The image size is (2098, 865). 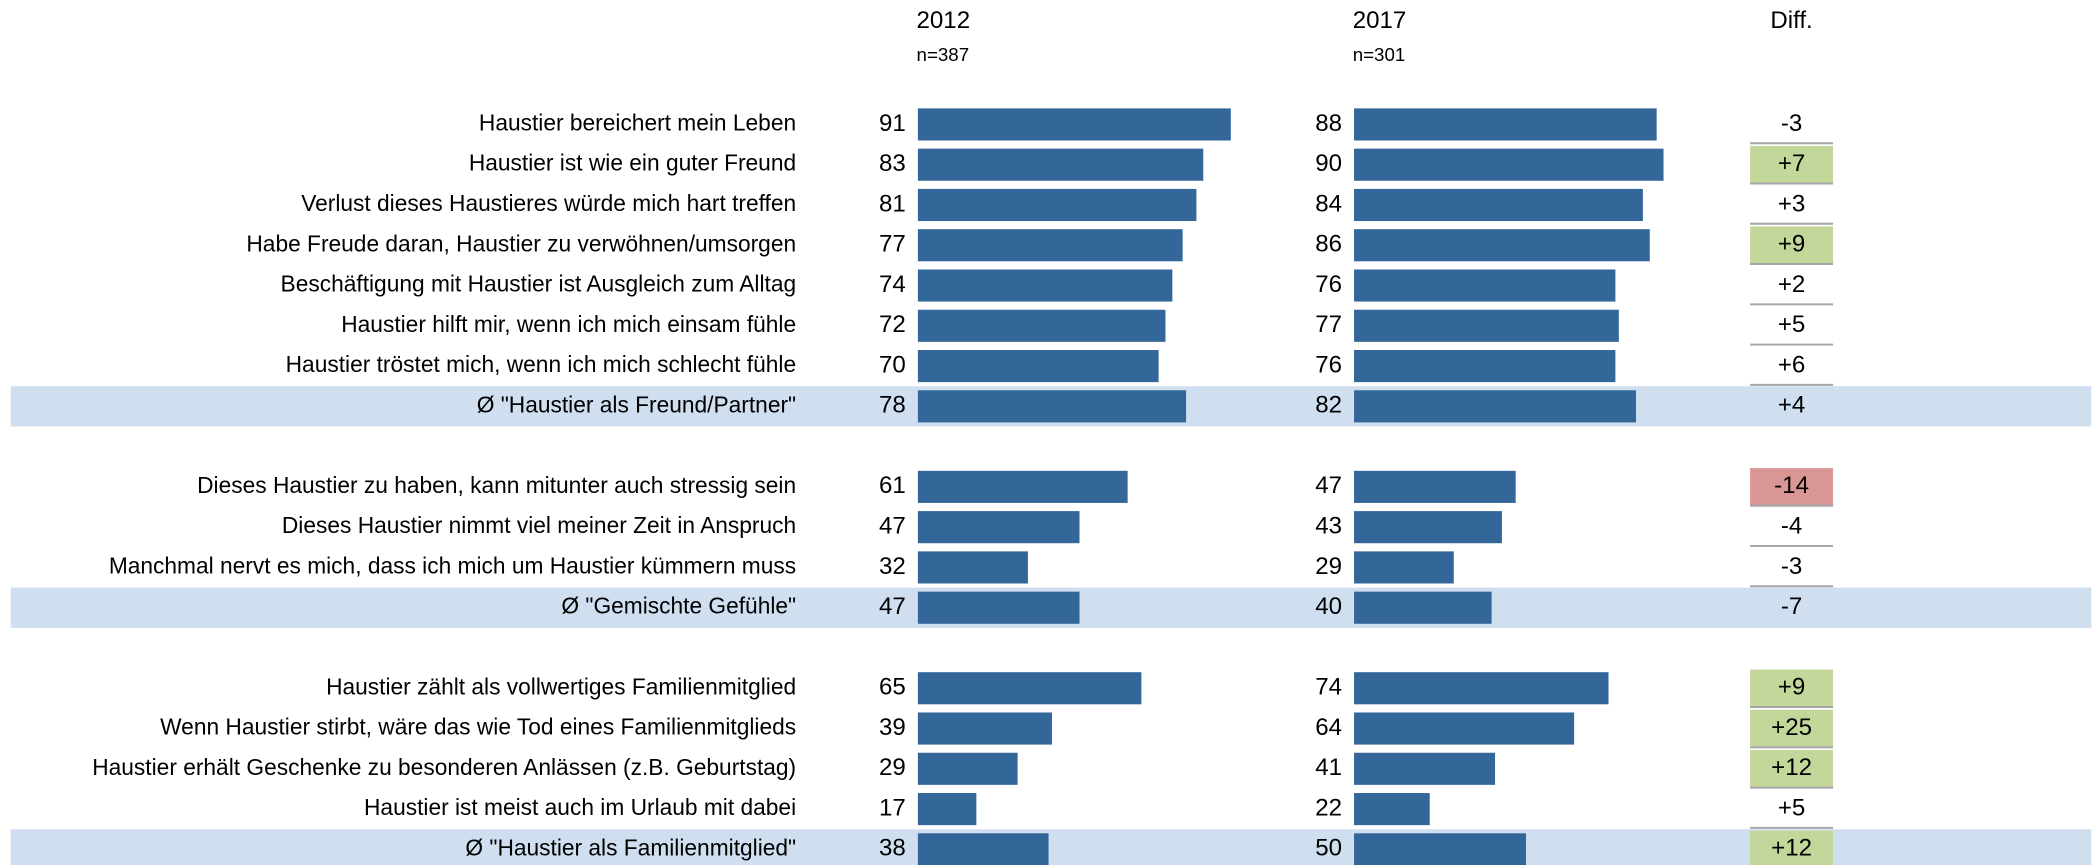 I want to click on highlight-band, so click(x=1051, y=847).